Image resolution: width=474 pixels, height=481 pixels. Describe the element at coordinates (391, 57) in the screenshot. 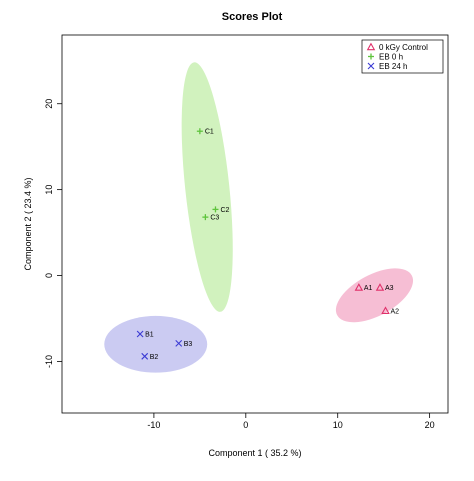

I see `legend-label-2: EB 0 h` at that location.